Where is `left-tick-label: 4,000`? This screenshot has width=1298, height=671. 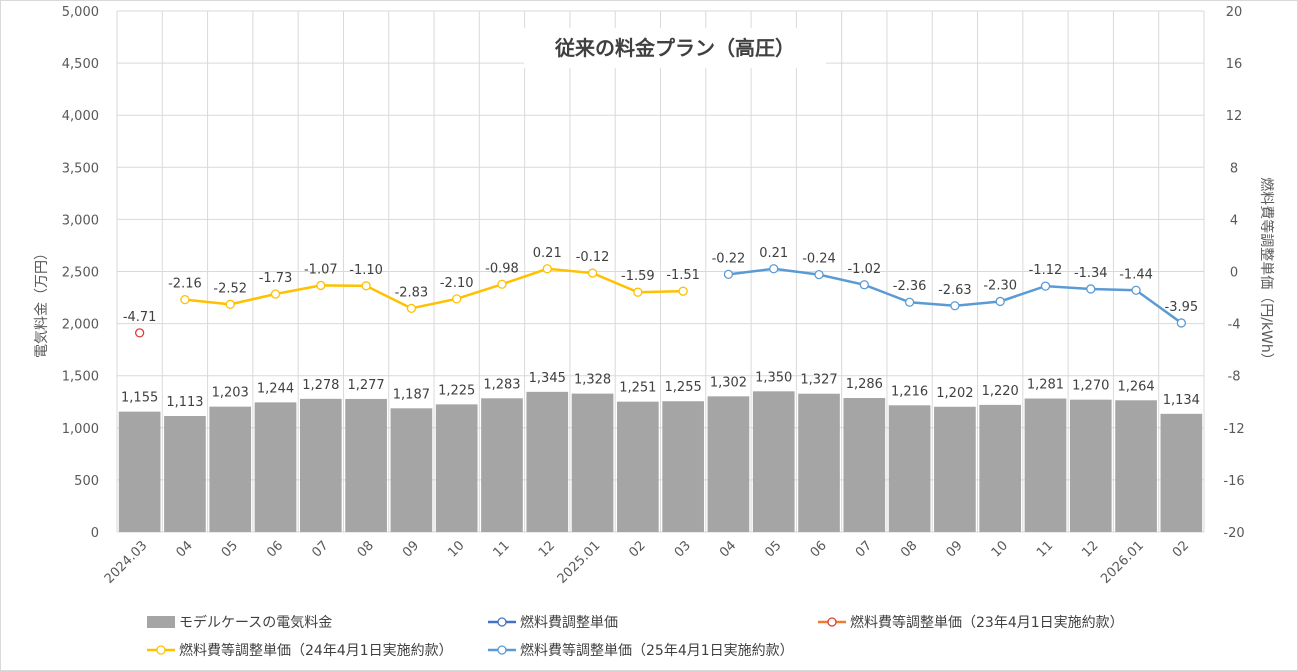
left-tick-label: 4,000 is located at coordinates (80, 116).